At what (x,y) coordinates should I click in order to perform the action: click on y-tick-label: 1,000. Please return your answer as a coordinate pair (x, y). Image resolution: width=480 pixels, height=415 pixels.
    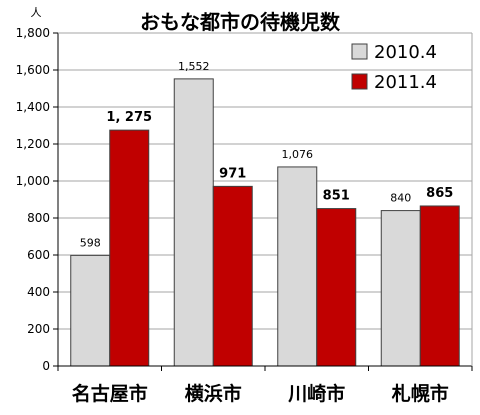
    Looking at the image, I should click on (33, 181).